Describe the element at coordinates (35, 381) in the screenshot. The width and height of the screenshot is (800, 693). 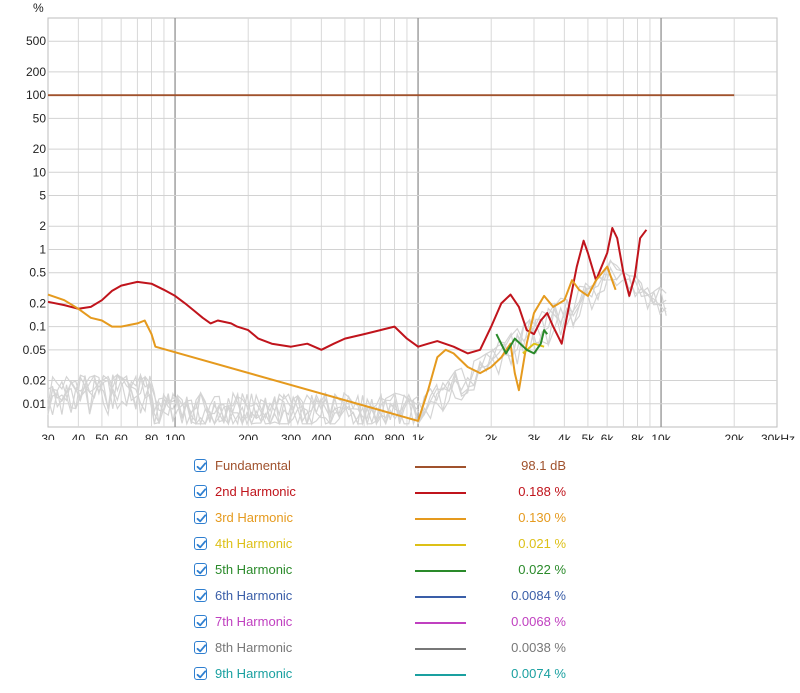
I see `y-tick-label: 0.02` at that location.